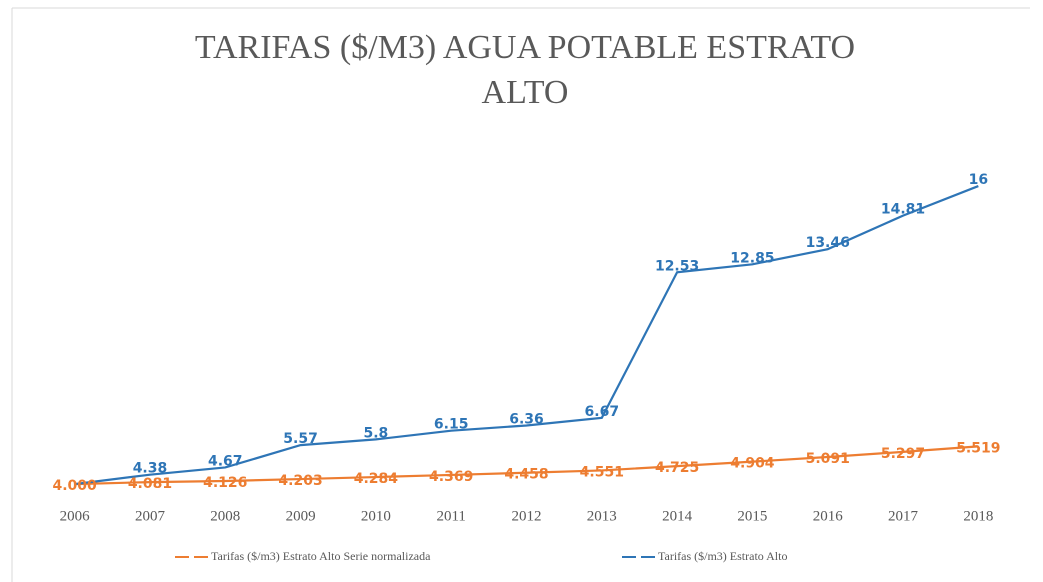  I want to click on x-tick-label: 2018, so click(978, 516).